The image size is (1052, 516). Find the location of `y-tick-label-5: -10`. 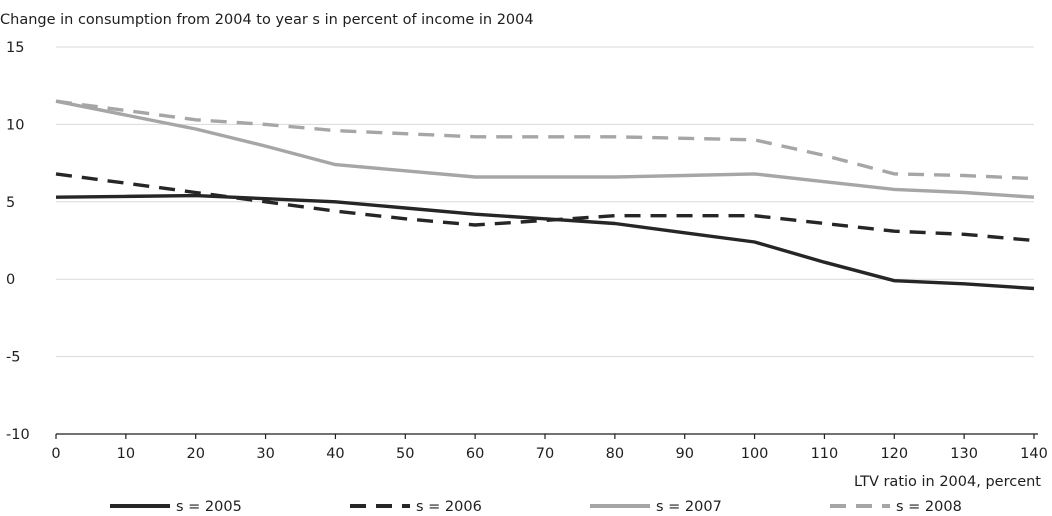

y-tick-label-5: -10 is located at coordinates (18, 435).